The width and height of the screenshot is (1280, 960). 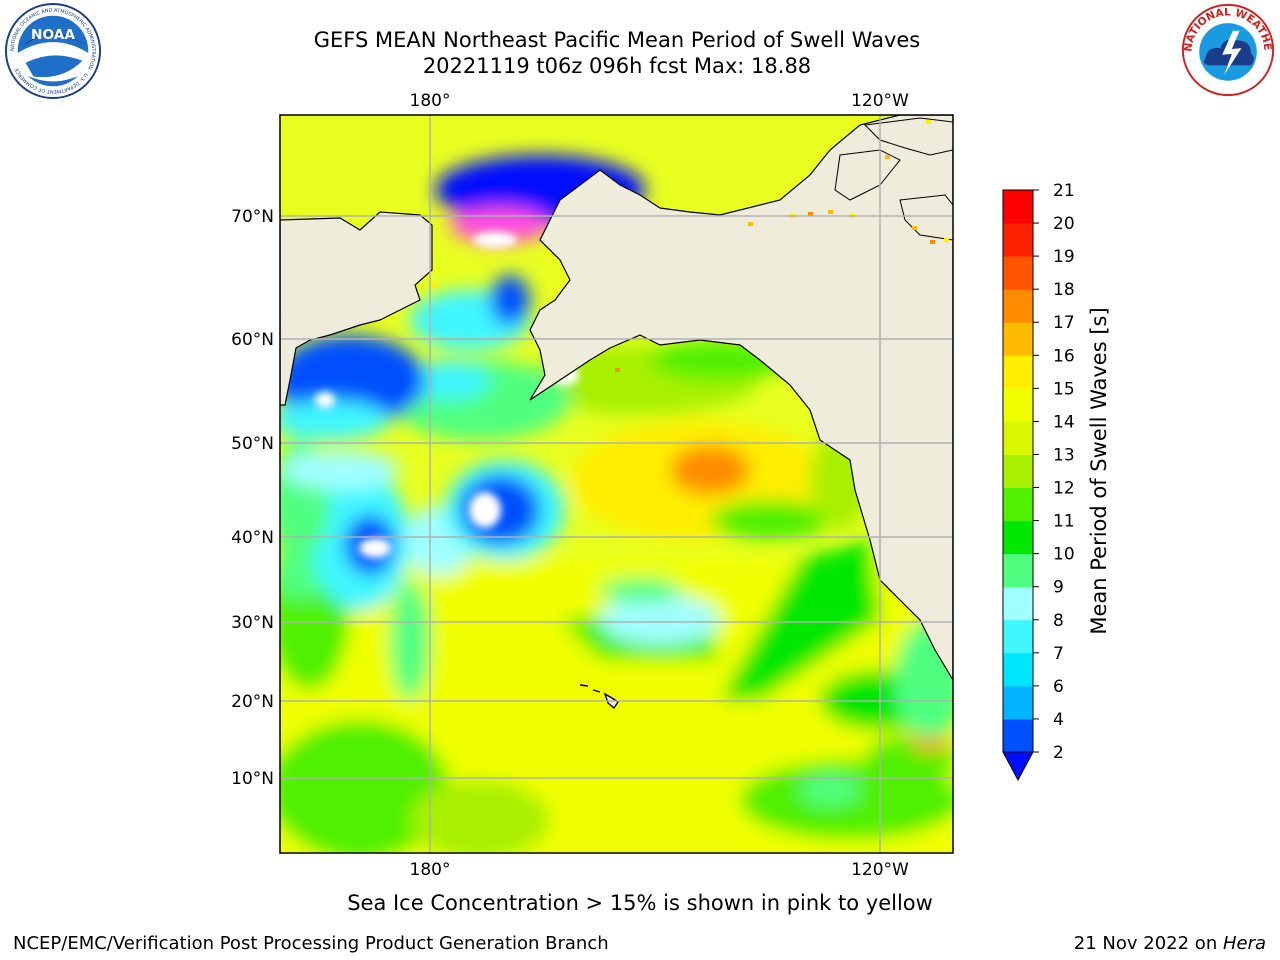 What do you see at coordinates (1169, 943) in the screenshot?
I see `footer-date: 21 Nov 2022 on Hera` at bounding box center [1169, 943].